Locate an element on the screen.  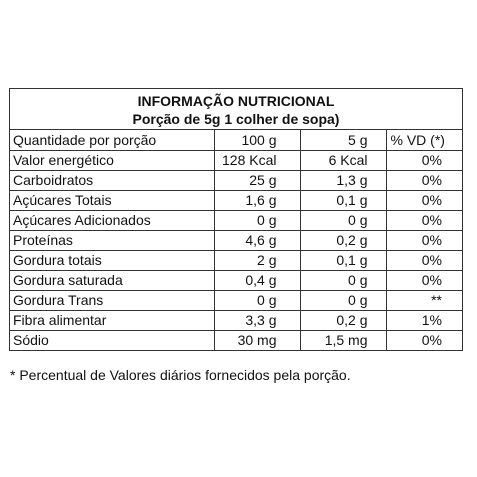
nutrition-title: INFORMAÇÃO NUTRICIONAL is located at coordinates (236, 101).